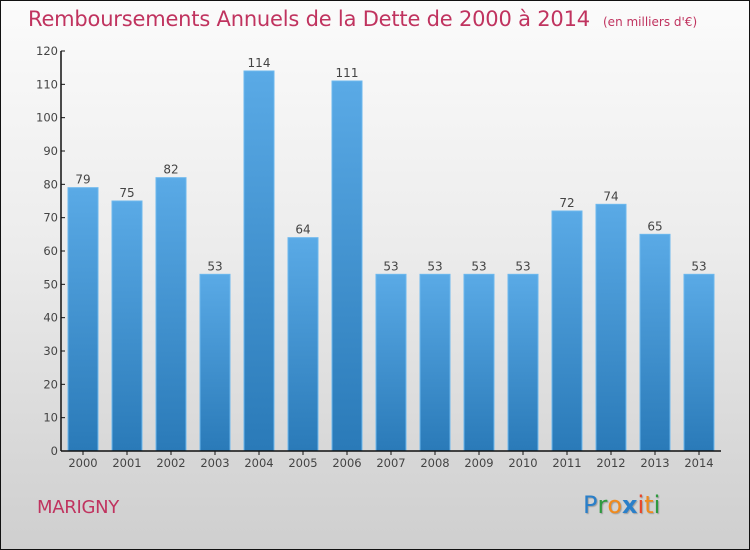 Image resolution: width=750 pixels, height=550 pixels. Describe the element at coordinates (259, 63) in the screenshot. I see `data-label-2004: 114` at that location.